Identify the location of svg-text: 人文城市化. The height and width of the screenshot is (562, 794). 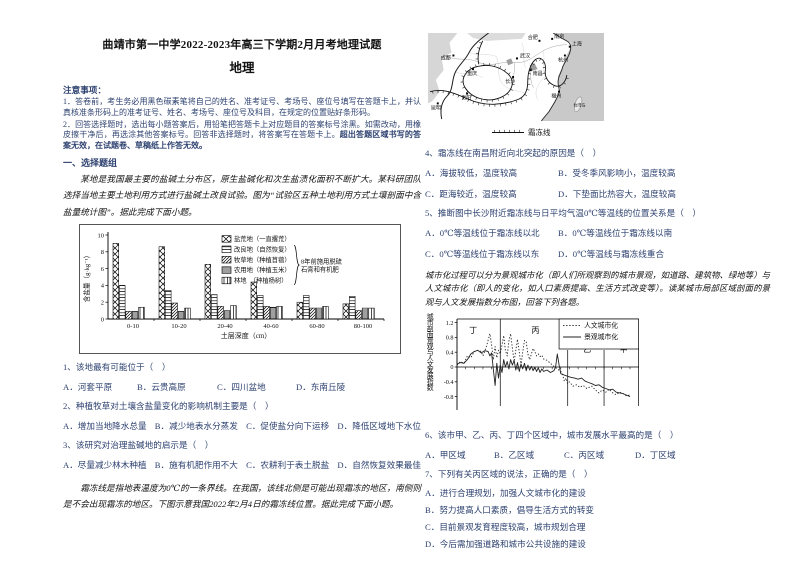
(601, 324).